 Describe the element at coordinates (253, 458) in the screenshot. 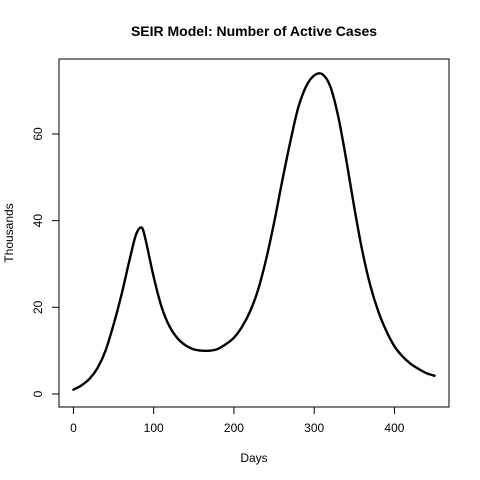

I see `x-axis-label: Days` at that location.